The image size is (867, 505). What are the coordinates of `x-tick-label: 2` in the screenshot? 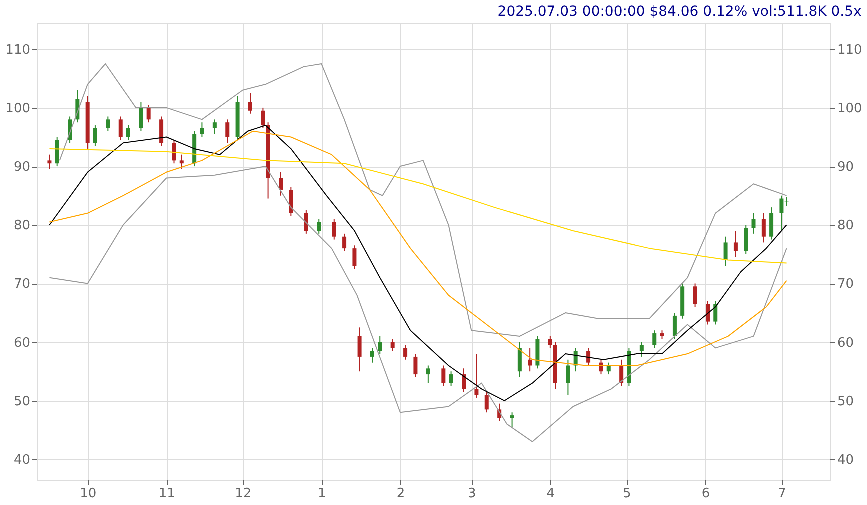 It's located at (401, 494).